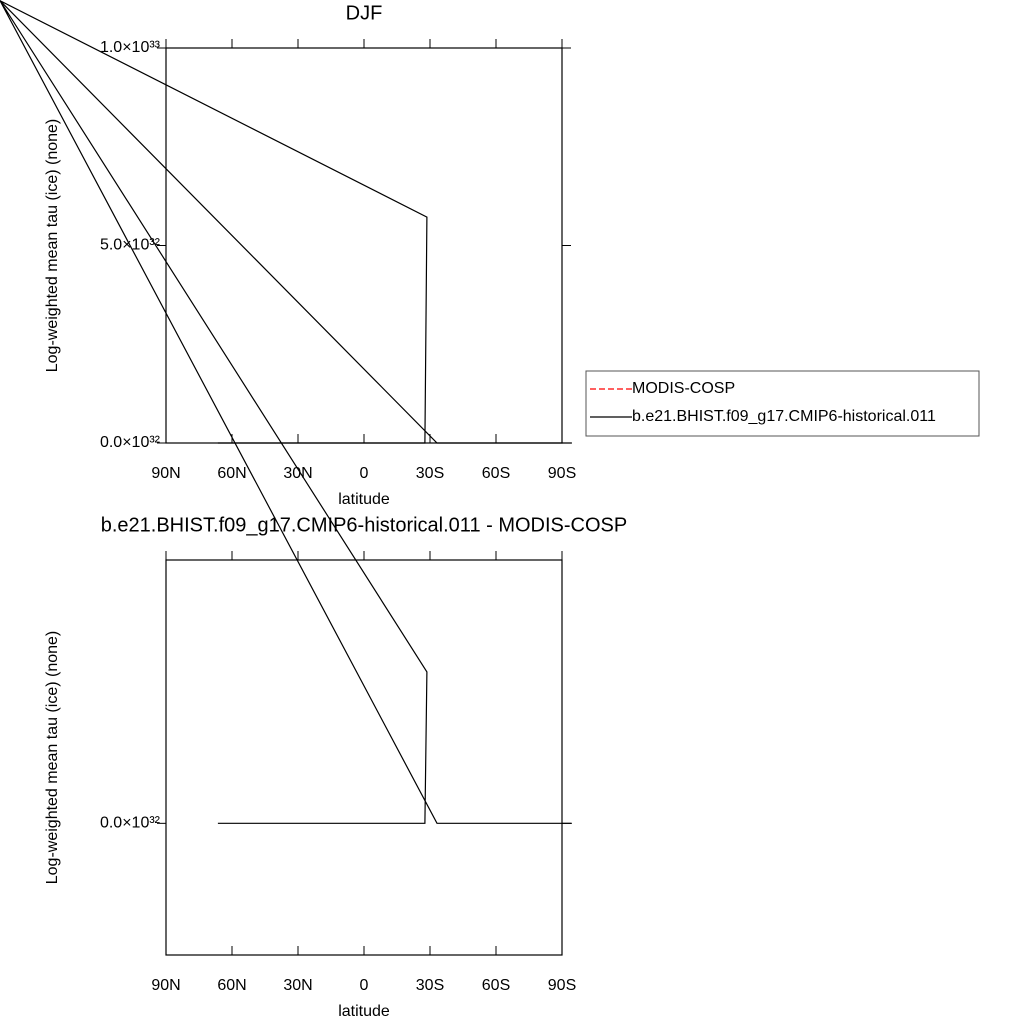 This screenshot has height=1024, width=1024. I want to click on legend-box, so click(782, 403).